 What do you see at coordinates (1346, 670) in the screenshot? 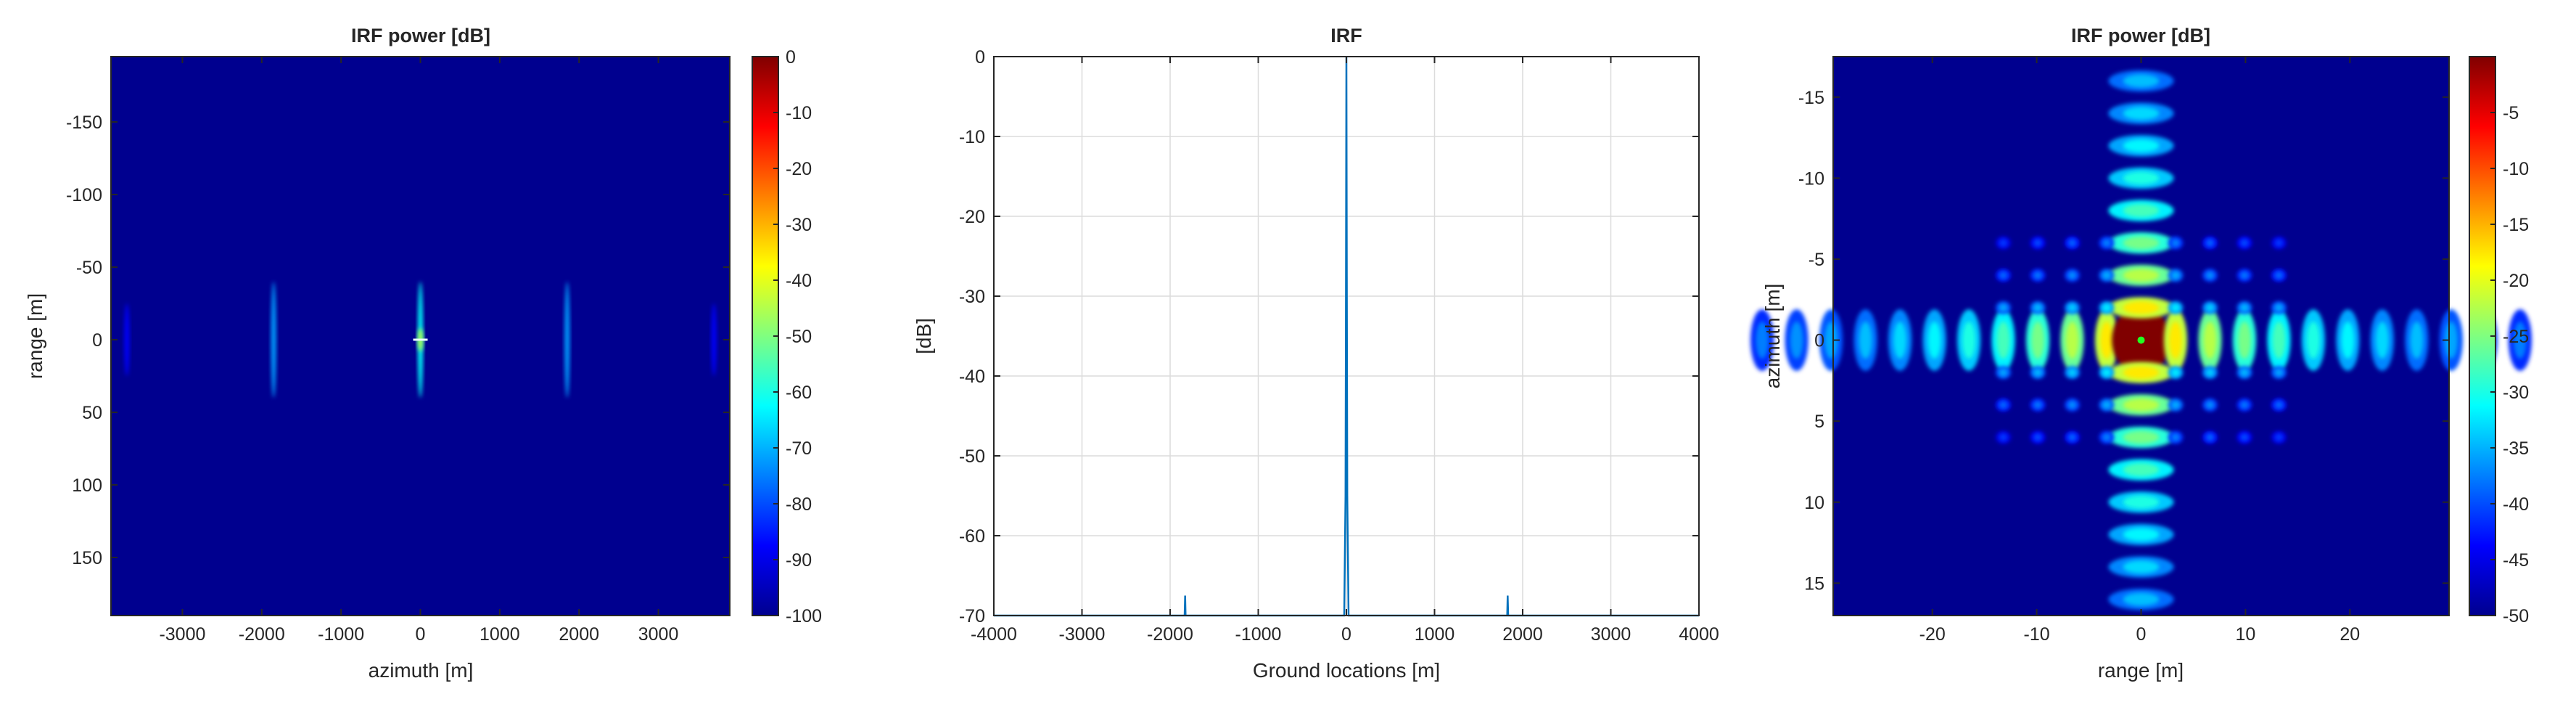
I see `chart-2-x-label: Ground locations [m]` at bounding box center [1346, 670].